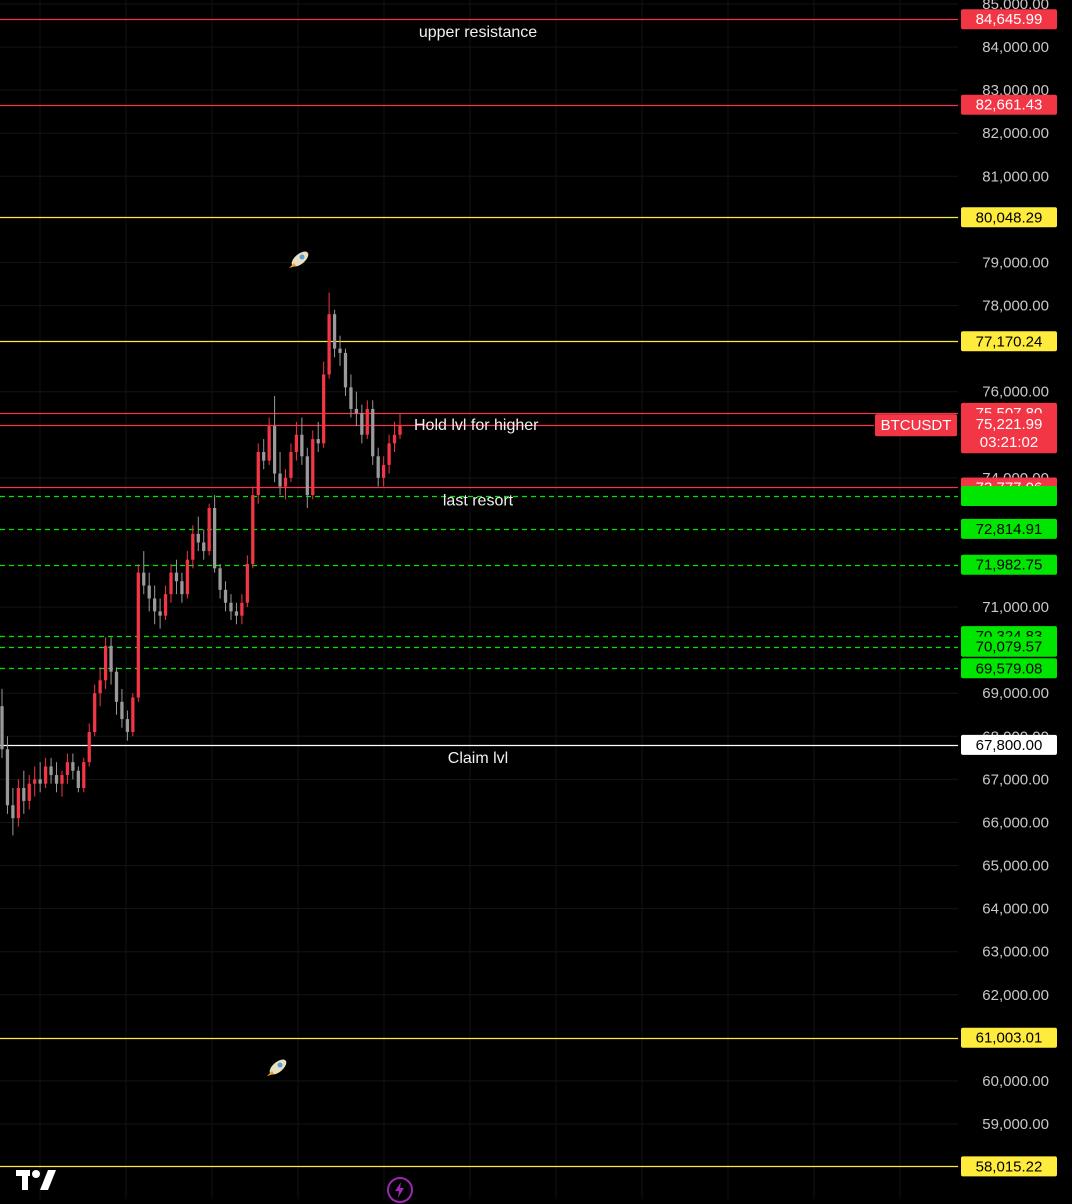 The image size is (1072, 1204). I want to click on current-price-label: 75,221.99, so click(1009, 424).